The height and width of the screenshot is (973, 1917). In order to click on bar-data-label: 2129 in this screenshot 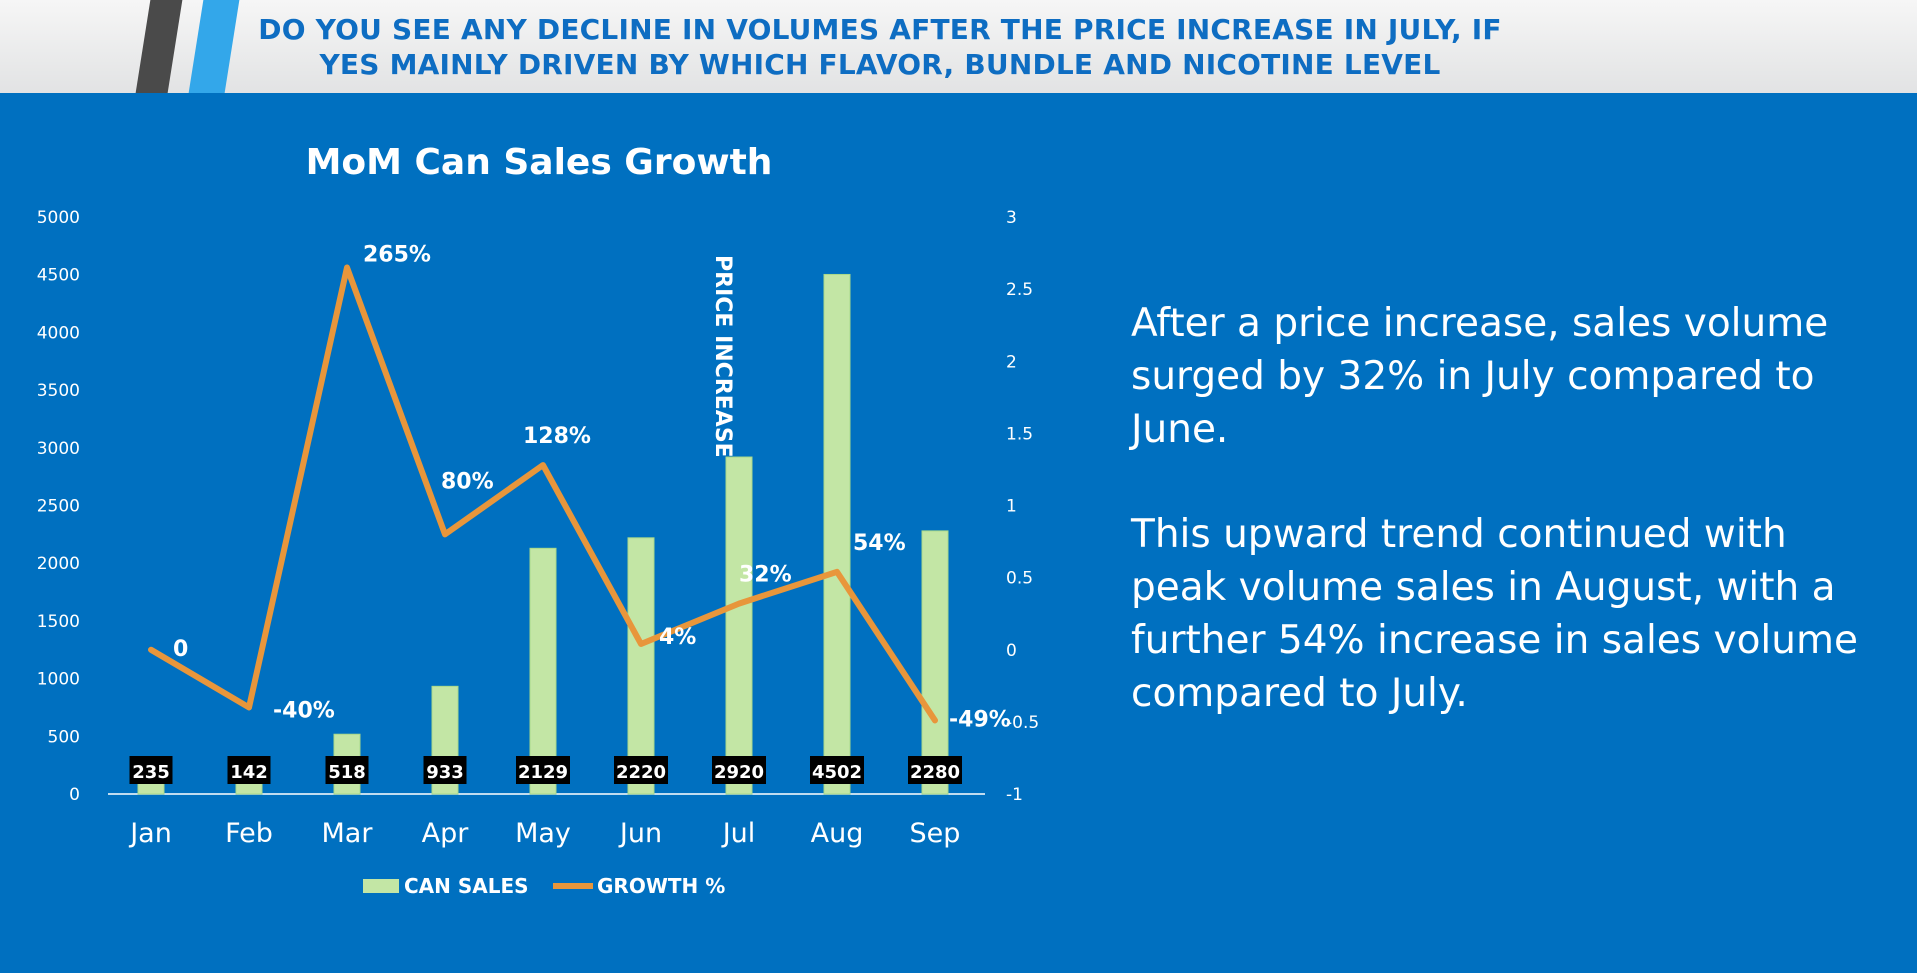, I will do `click(543, 772)`.